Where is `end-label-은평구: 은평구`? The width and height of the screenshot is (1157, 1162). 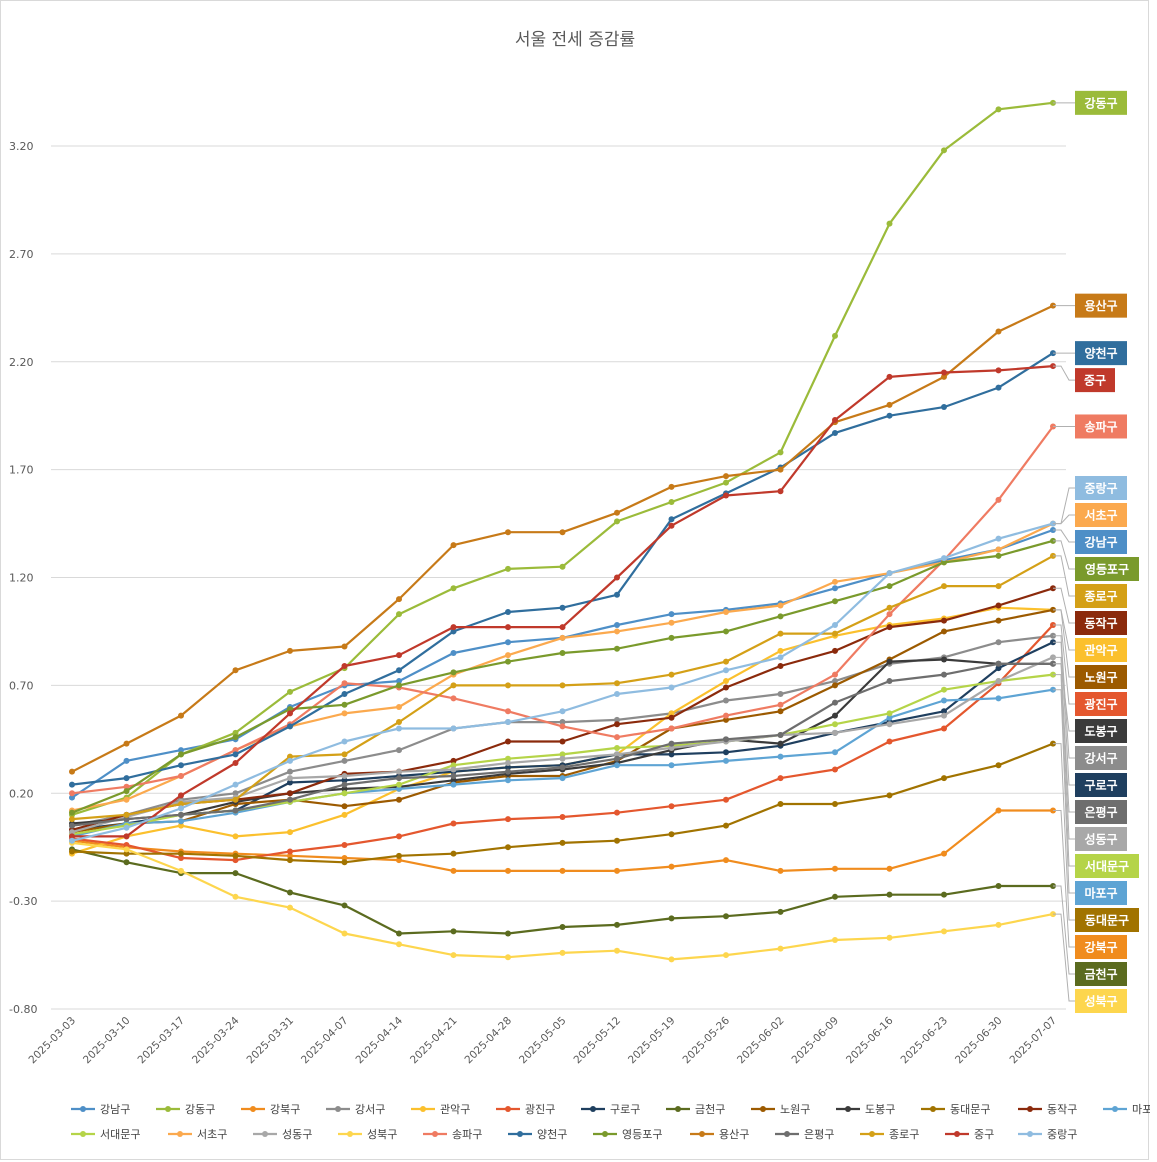
end-label-은평구: 은평구 is located at coordinates (1101, 812).